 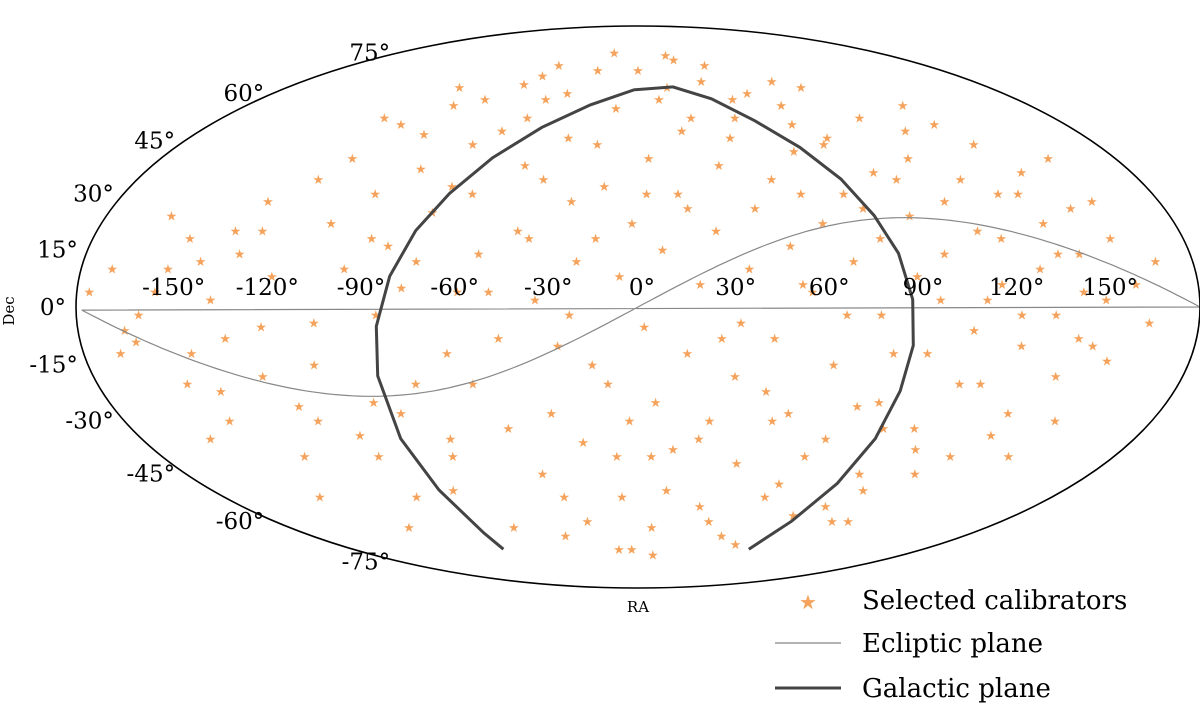 What do you see at coordinates (57, 251) in the screenshot?
I see `dec-tick-label: 15°` at bounding box center [57, 251].